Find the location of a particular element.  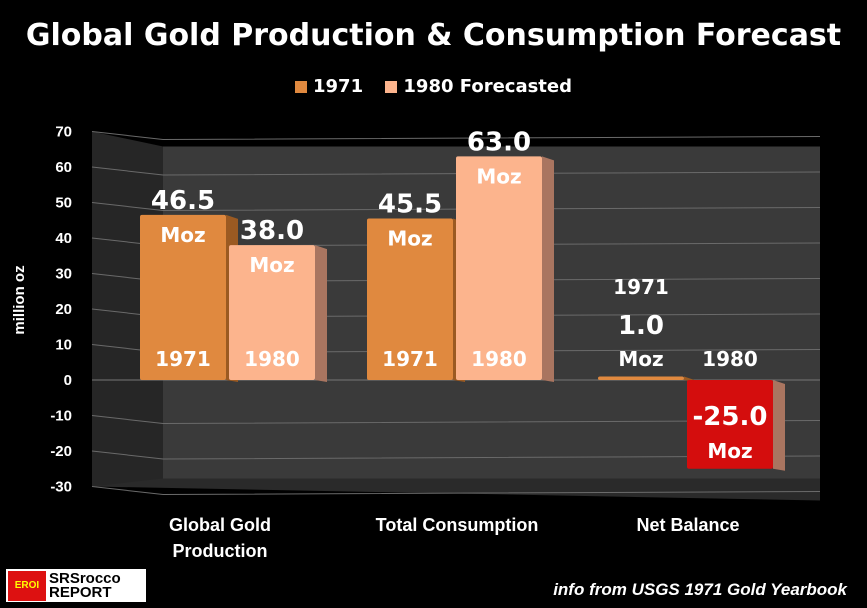

legend-item-1980: 1980 Forecasted is located at coordinates (478, 86).